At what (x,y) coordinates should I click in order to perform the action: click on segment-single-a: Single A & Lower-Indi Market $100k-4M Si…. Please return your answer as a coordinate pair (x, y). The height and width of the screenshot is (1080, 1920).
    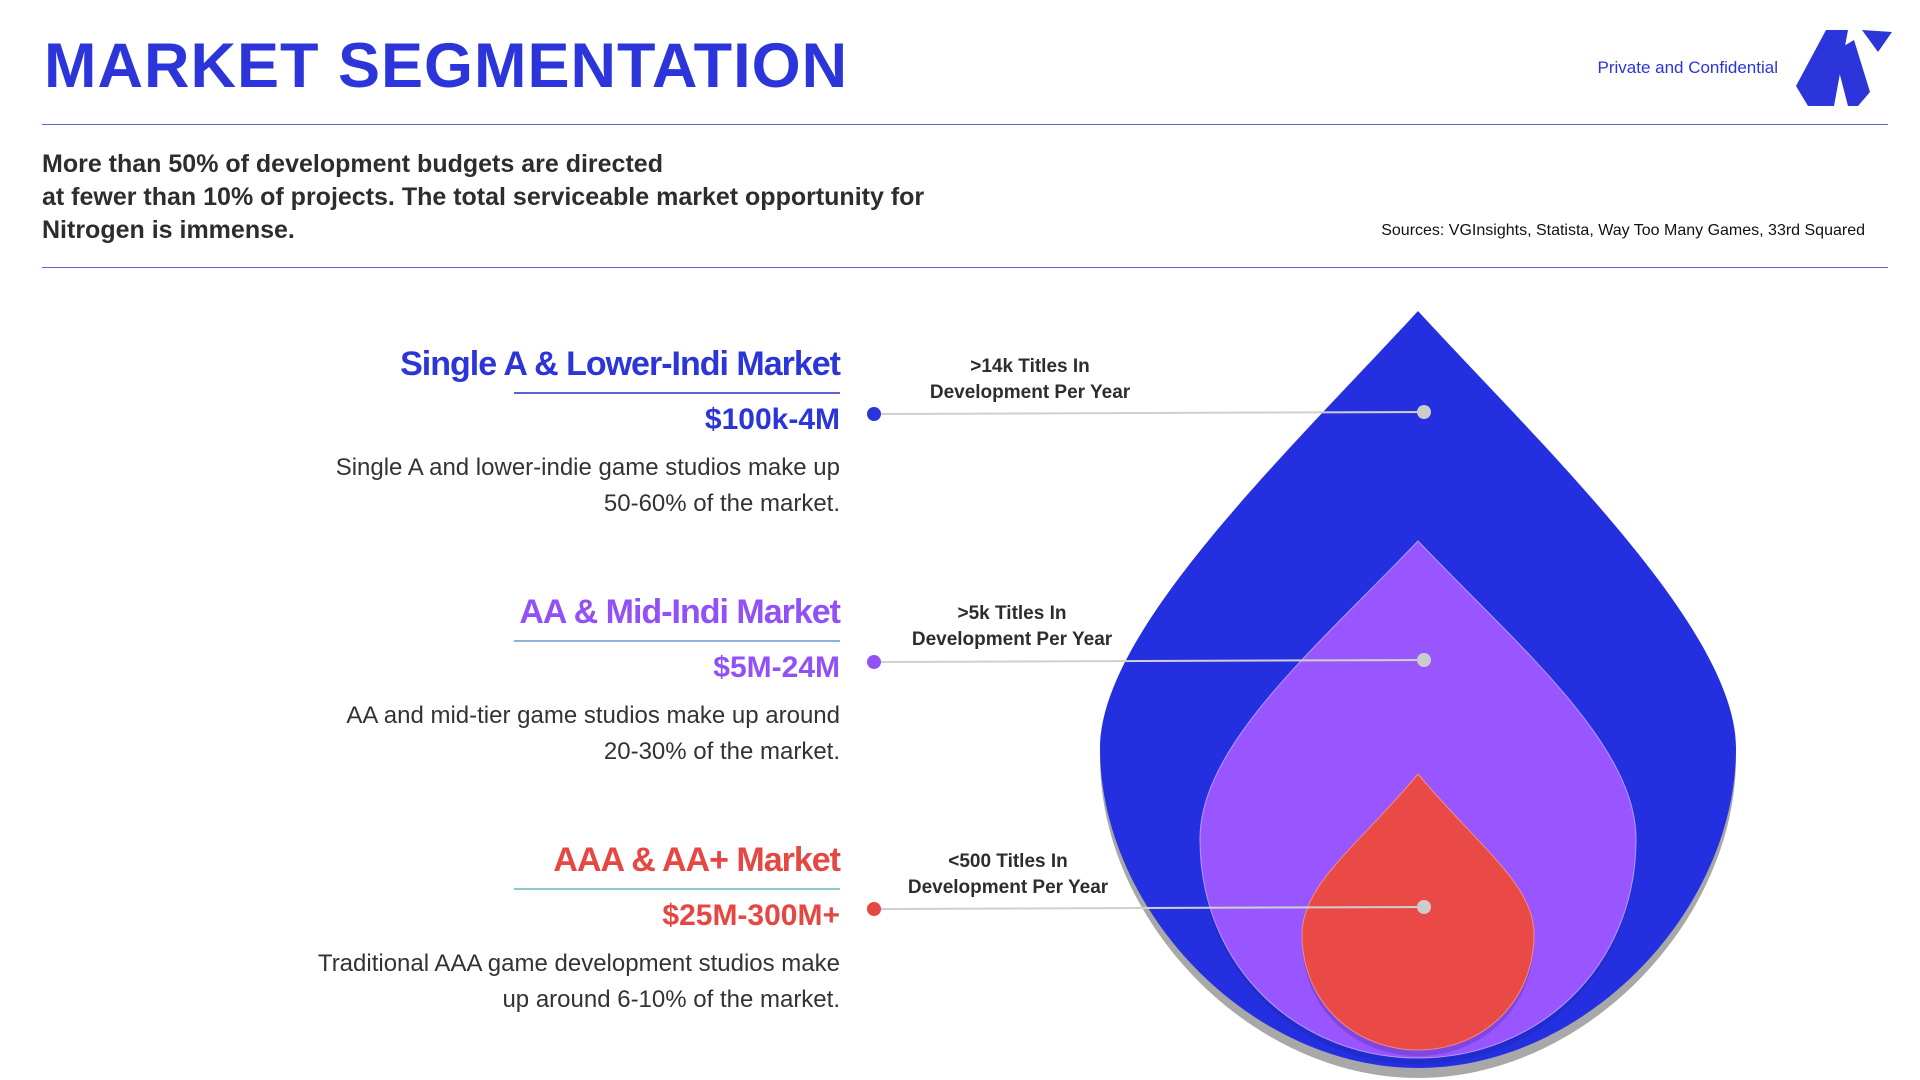
    Looking at the image, I should click on (520, 432).